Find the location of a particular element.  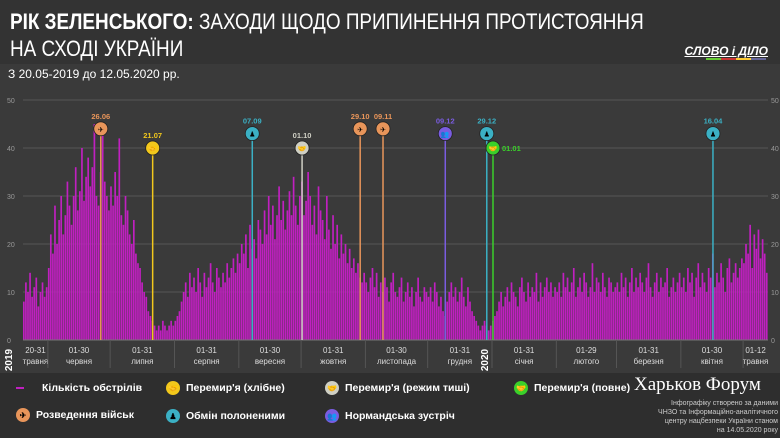

y-tick-label-left: 10 is located at coordinates (11, 293).